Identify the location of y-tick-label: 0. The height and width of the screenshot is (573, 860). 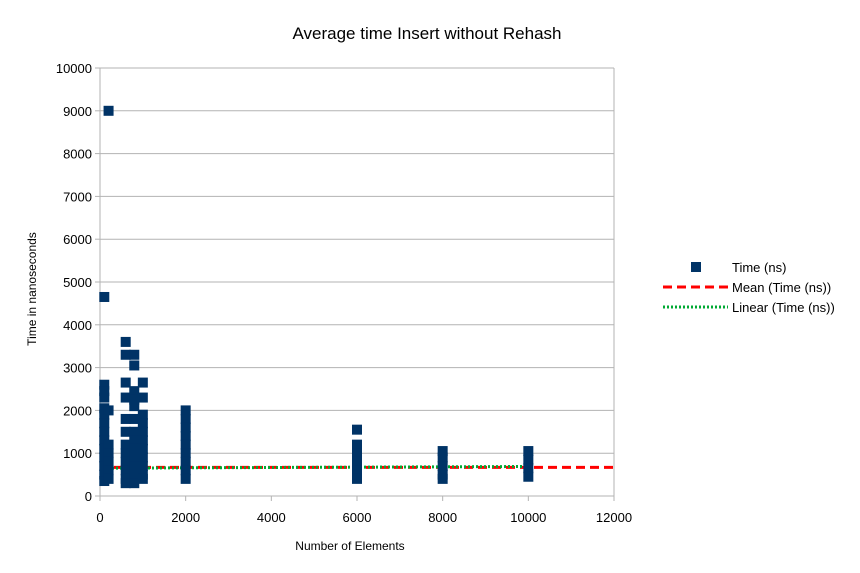
(88, 496).